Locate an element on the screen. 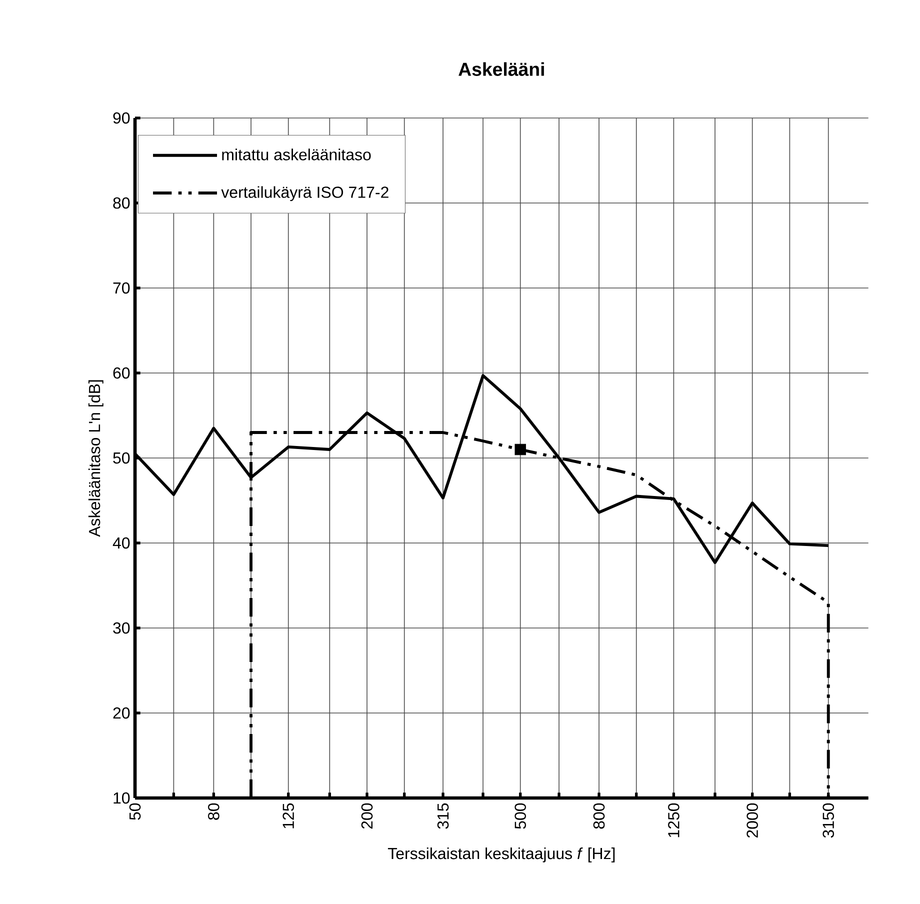 This screenshot has height=904, width=920. chart-title: Askelääni is located at coordinates (501, 69).